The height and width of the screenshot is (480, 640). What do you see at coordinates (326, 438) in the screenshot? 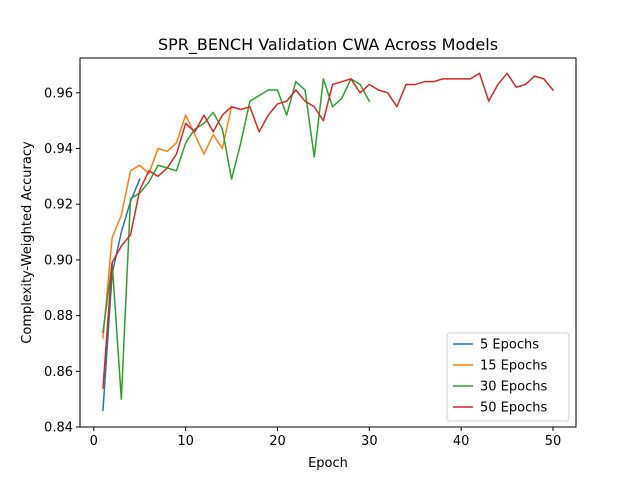
I see `x-axis-ticks: 0 10 20 30 40 50` at bounding box center [326, 438].